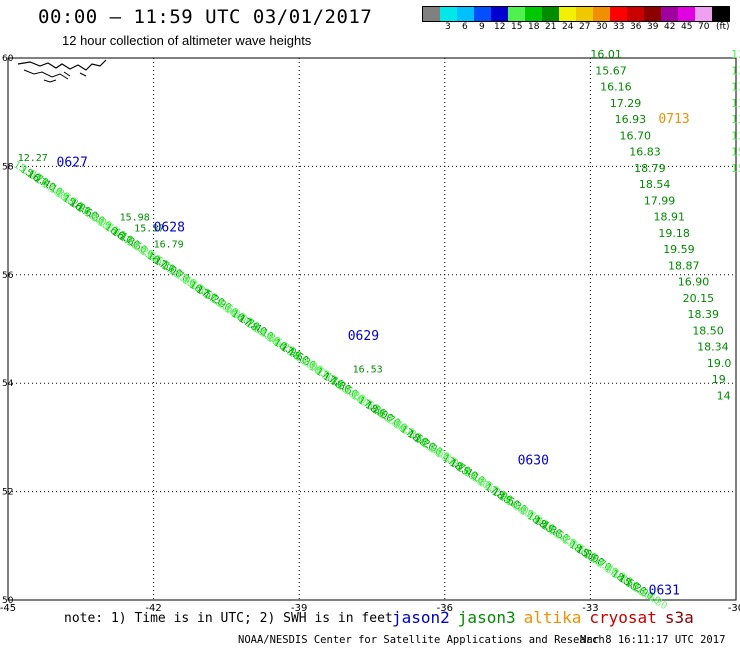 The image size is (740, 650). What do you see at coordinates (674, 233) in the screenshot?
I see `swh-value: 19.18` at bounding box center [674, 233].